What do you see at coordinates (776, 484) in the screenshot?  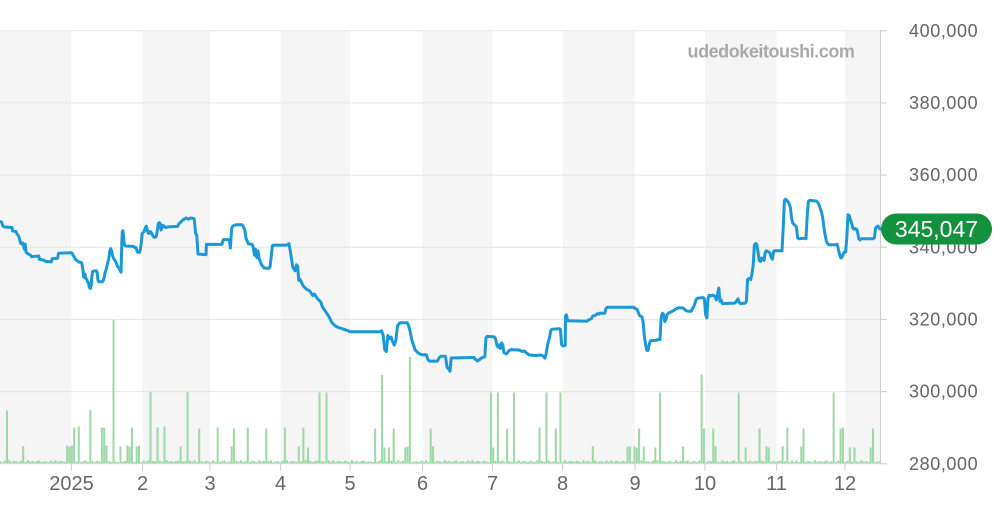 I see `svg-text: 11` at bounding box center [776, 484].